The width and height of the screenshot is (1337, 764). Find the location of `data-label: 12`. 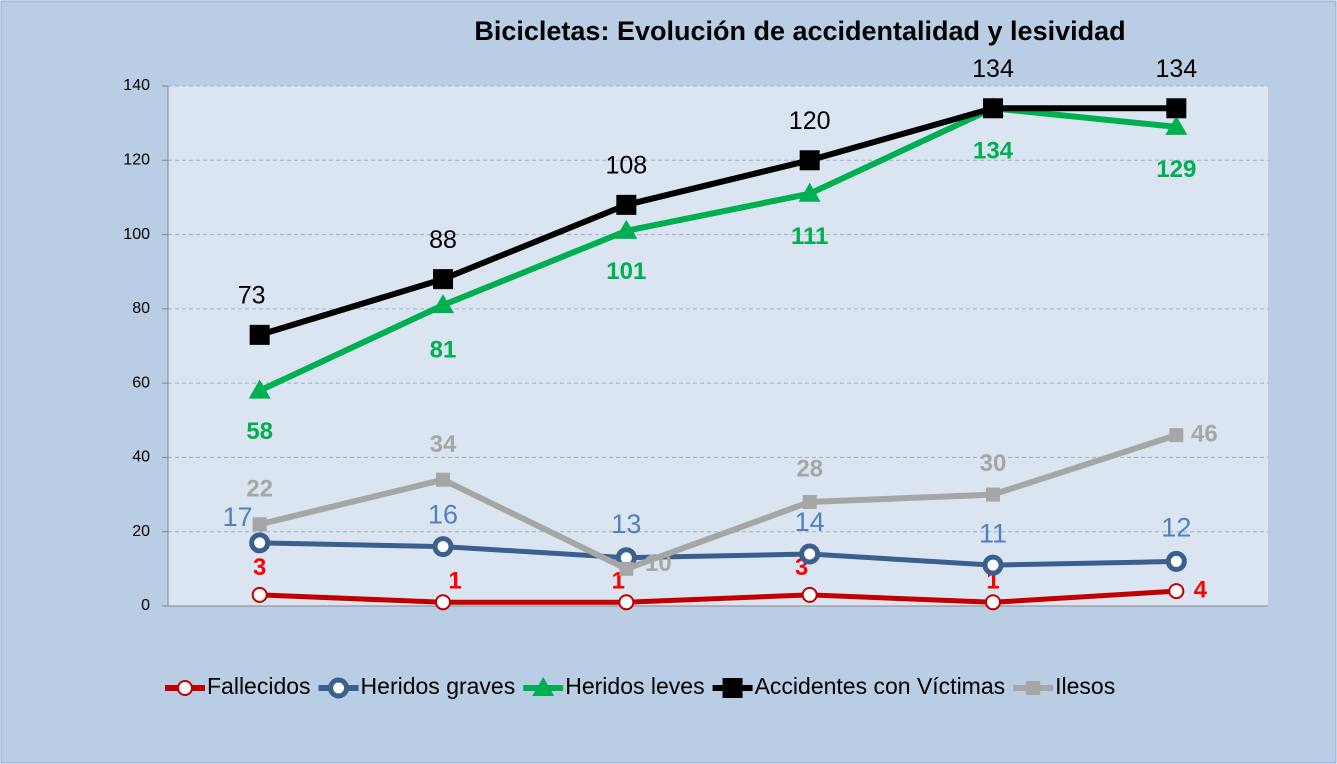

data-label: 12 is located at coordinates (1176, 528).